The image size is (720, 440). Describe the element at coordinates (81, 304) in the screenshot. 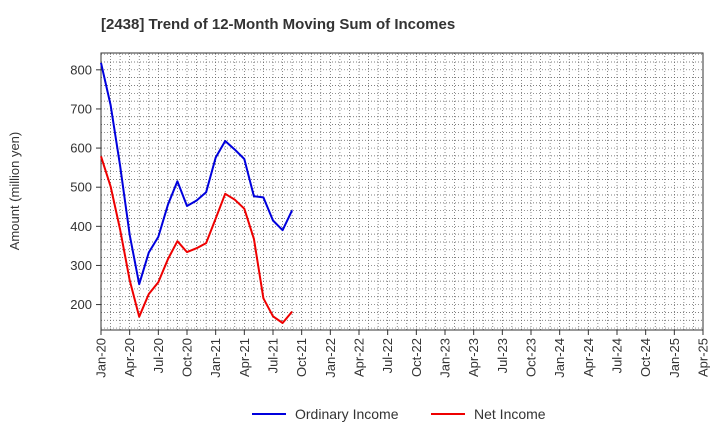

I see `y-tick-label: 200` at that location.